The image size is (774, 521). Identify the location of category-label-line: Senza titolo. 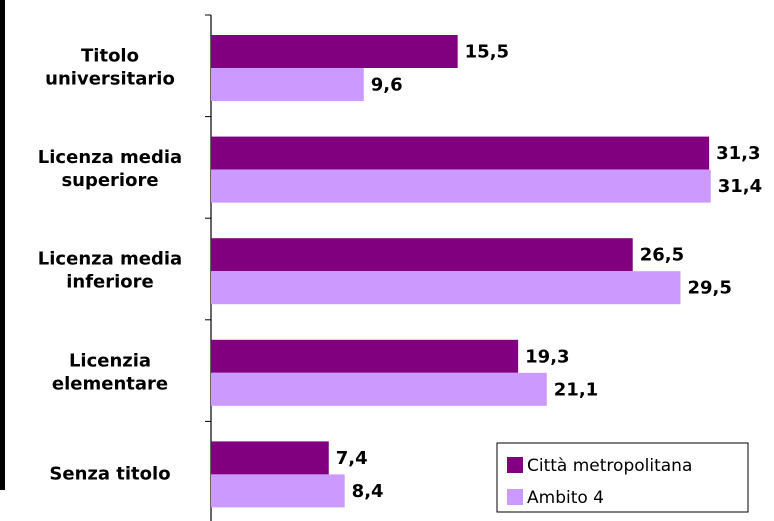
(109, 473).